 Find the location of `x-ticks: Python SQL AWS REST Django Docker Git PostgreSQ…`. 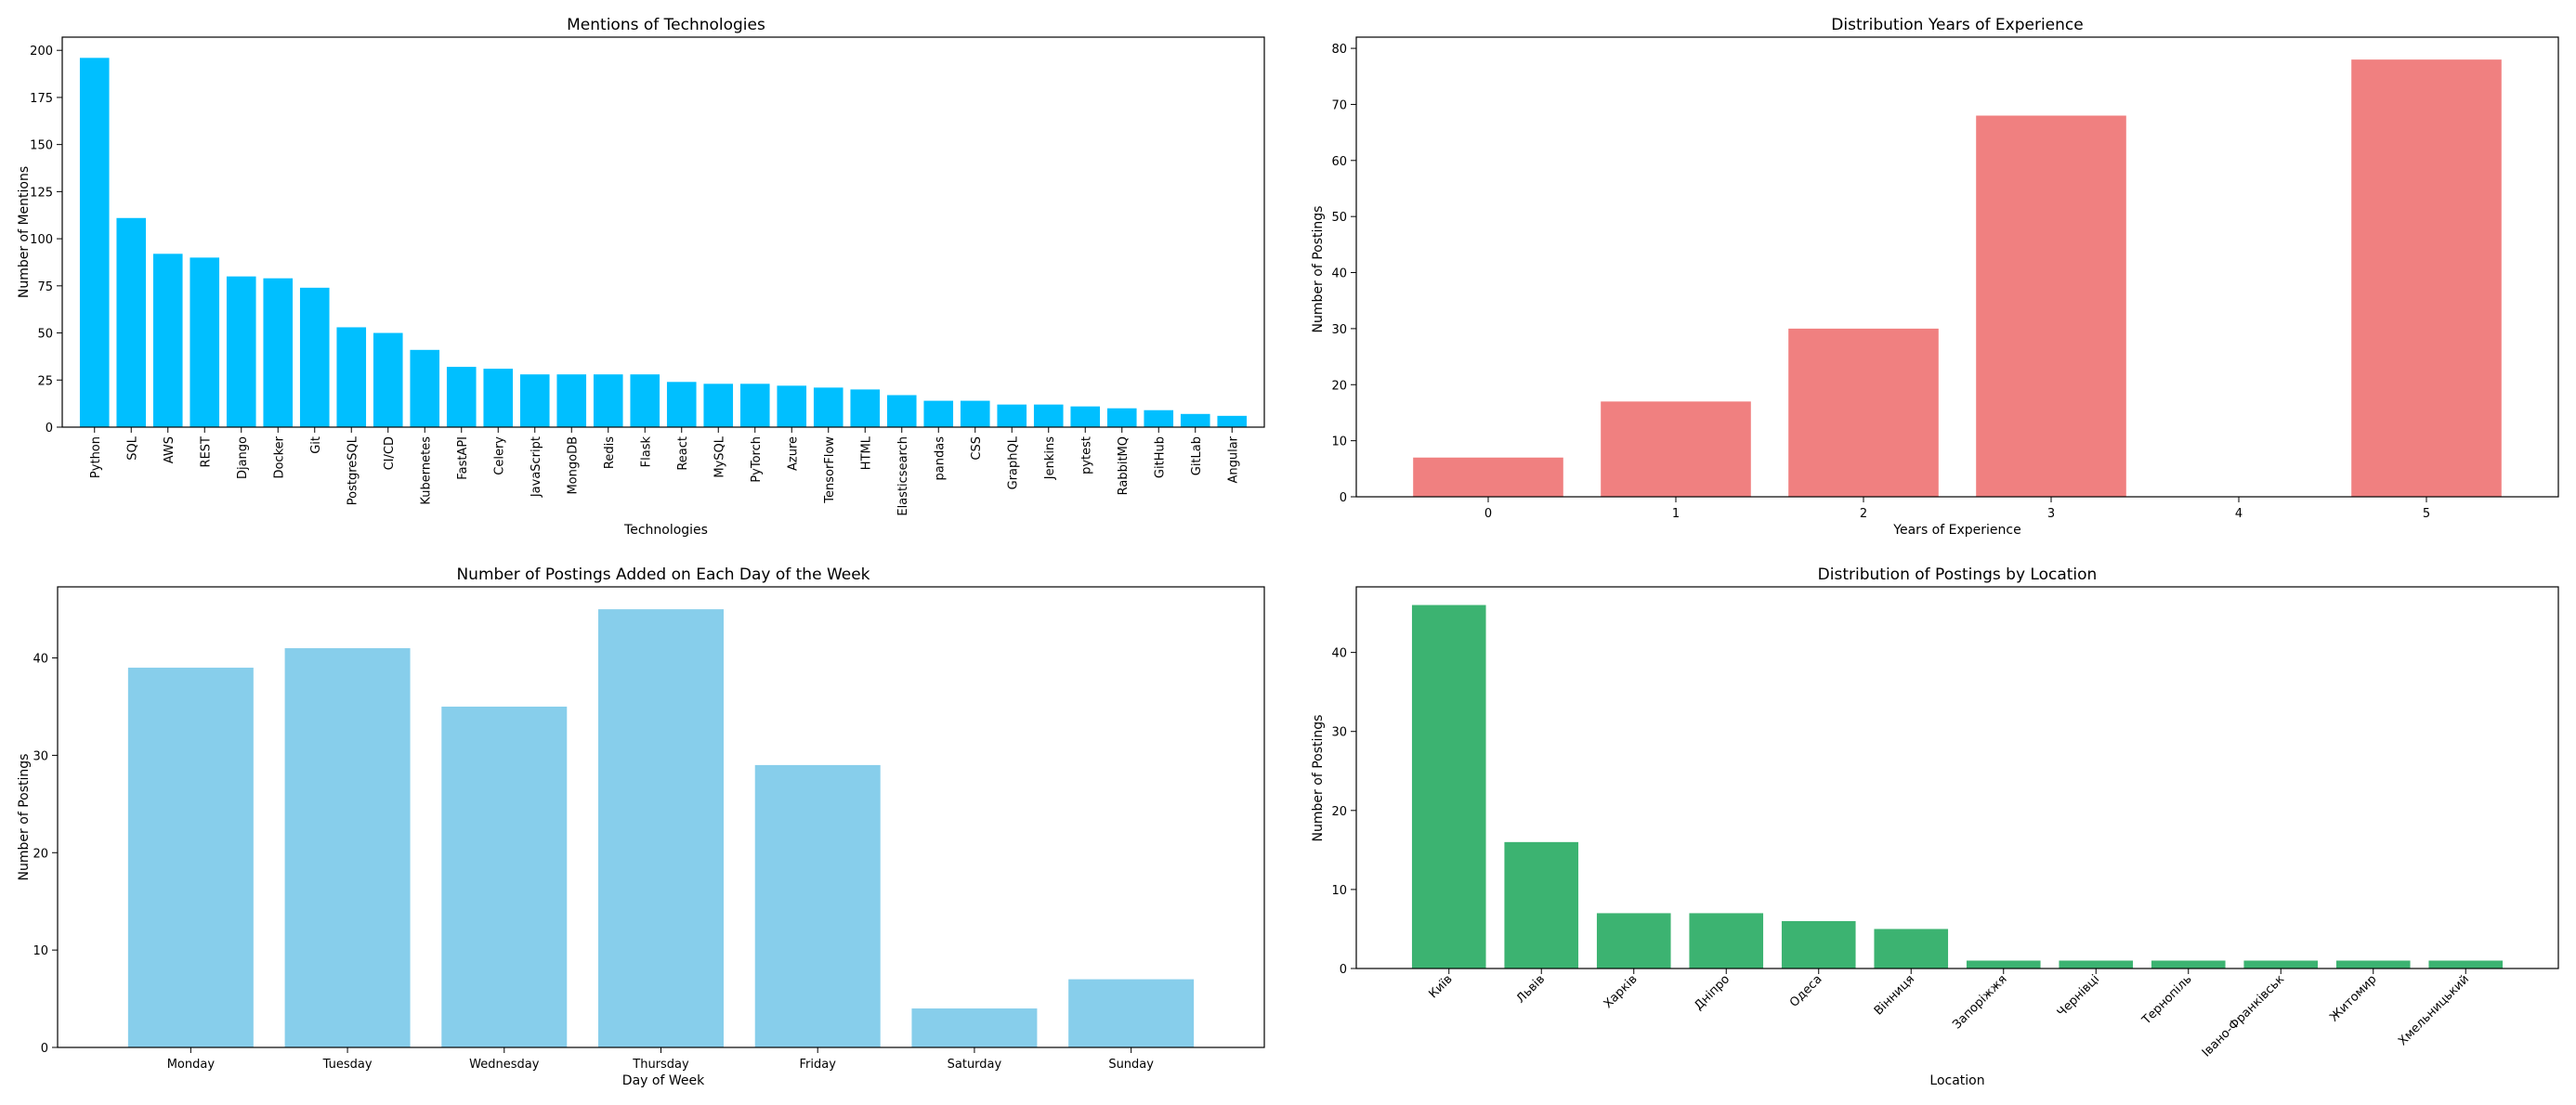

x-ticks: Python SQL AWS REST Django Docker Git PostgreSQ… is located at coordinates (664, 471).